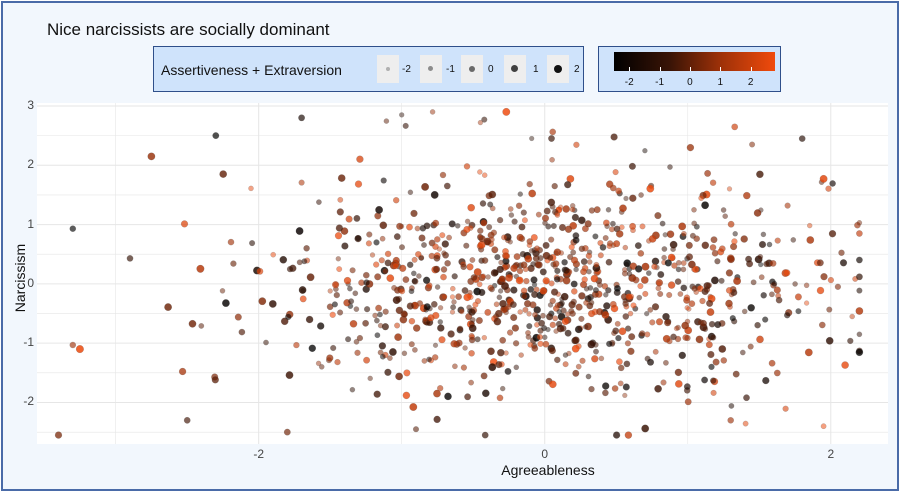 The image size is (900, 492). I want to click on size-legend-label: 0, so click(491, 69).